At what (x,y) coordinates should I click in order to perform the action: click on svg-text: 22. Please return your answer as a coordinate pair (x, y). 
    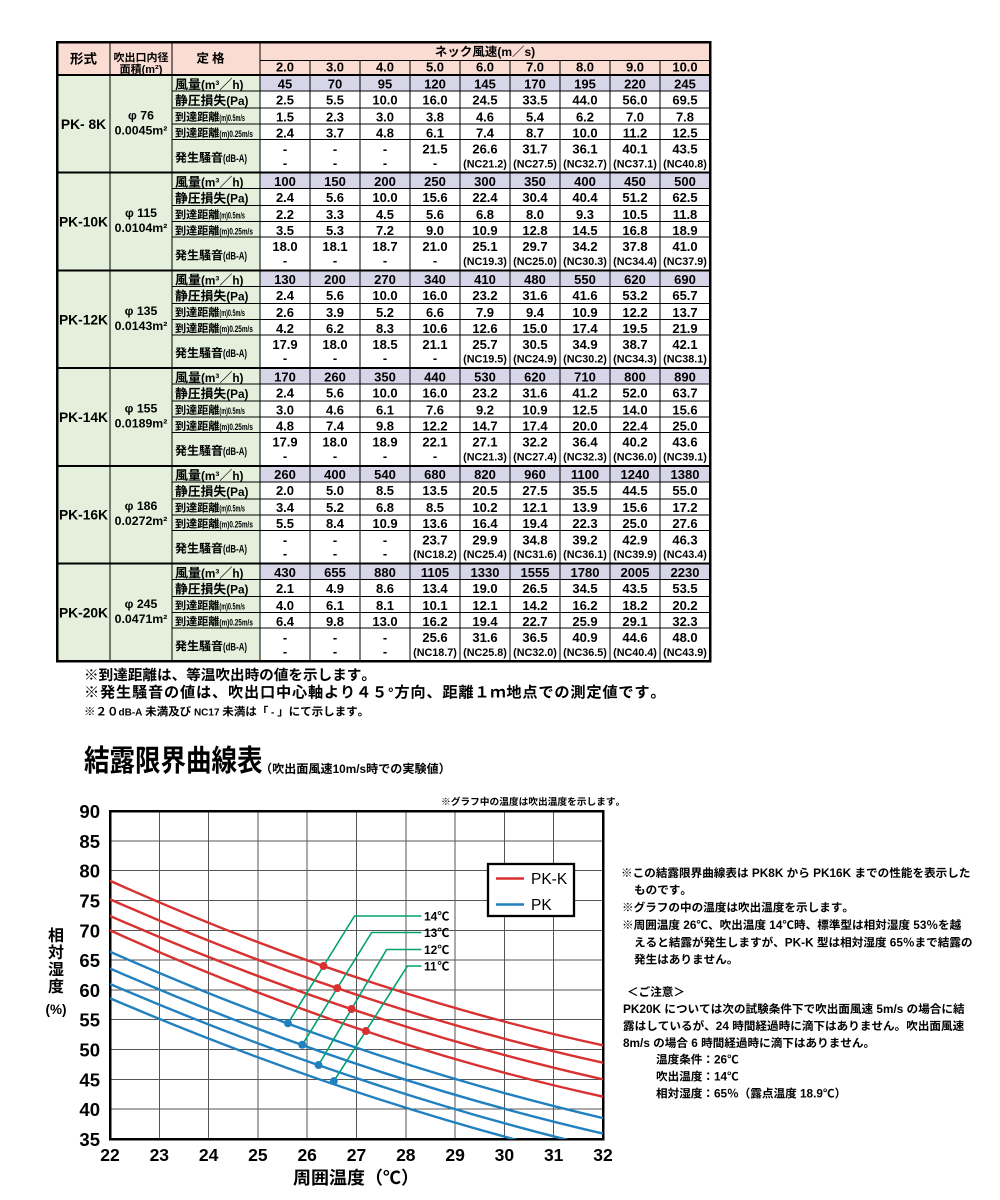
    Looking at the image, I should click on (110, 1155).